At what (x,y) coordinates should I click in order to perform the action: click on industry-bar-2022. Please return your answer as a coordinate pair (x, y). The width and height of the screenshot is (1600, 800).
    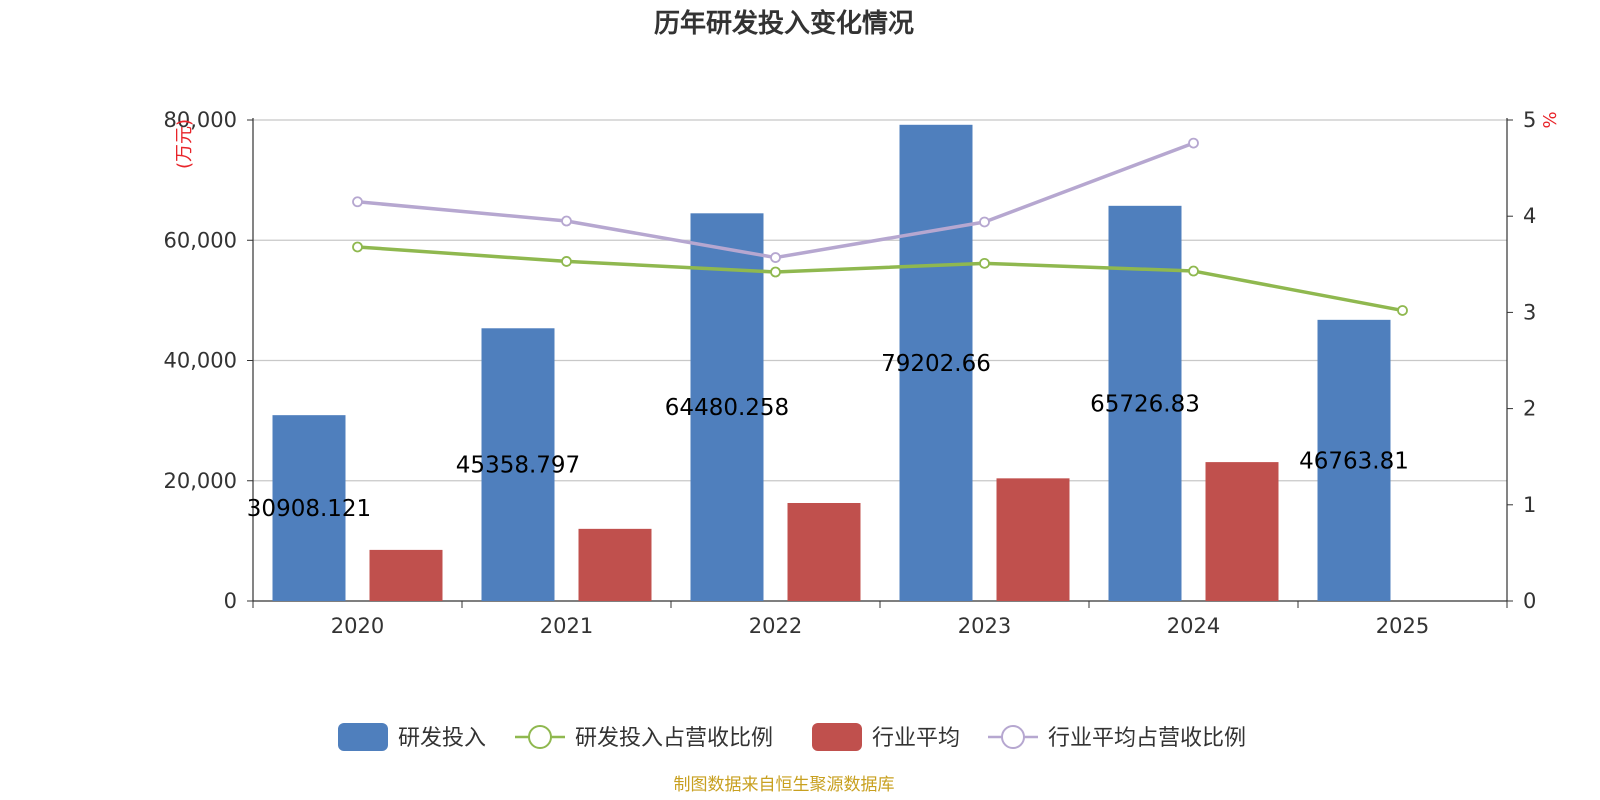
    Looking at the image, I should click on (824, 551).